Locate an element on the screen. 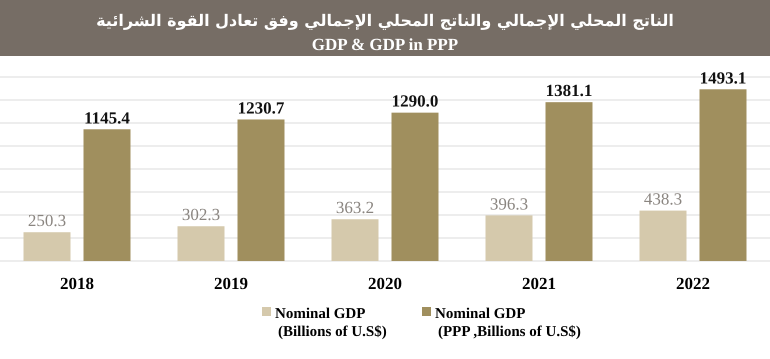  data-label: 363.2 is located at coordinates (355, 208).